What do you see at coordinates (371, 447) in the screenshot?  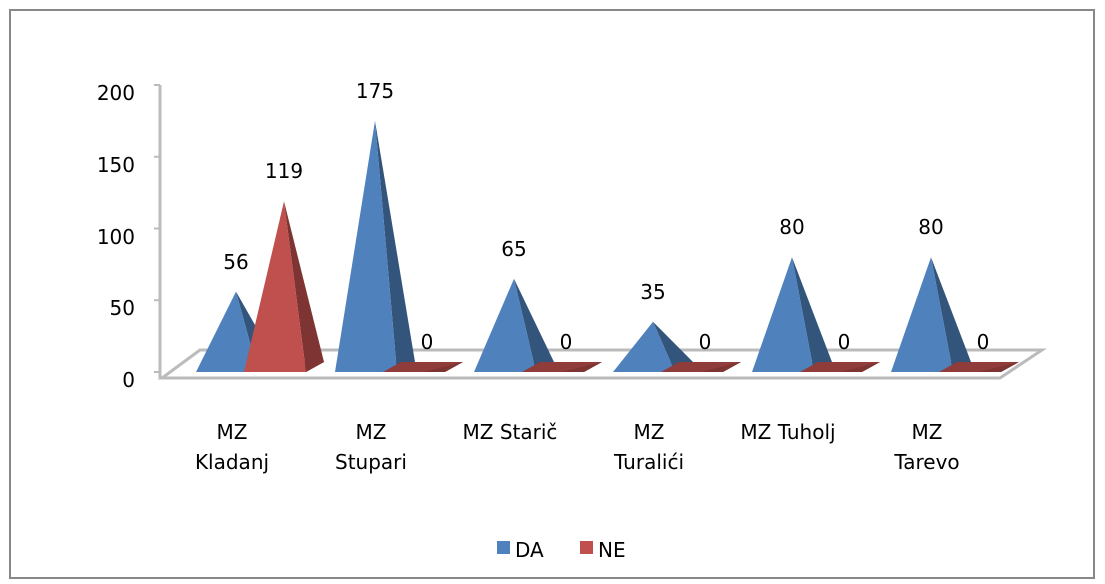 I see `x-tick-label: MZ Stupari` at bounding box center [371, 447].